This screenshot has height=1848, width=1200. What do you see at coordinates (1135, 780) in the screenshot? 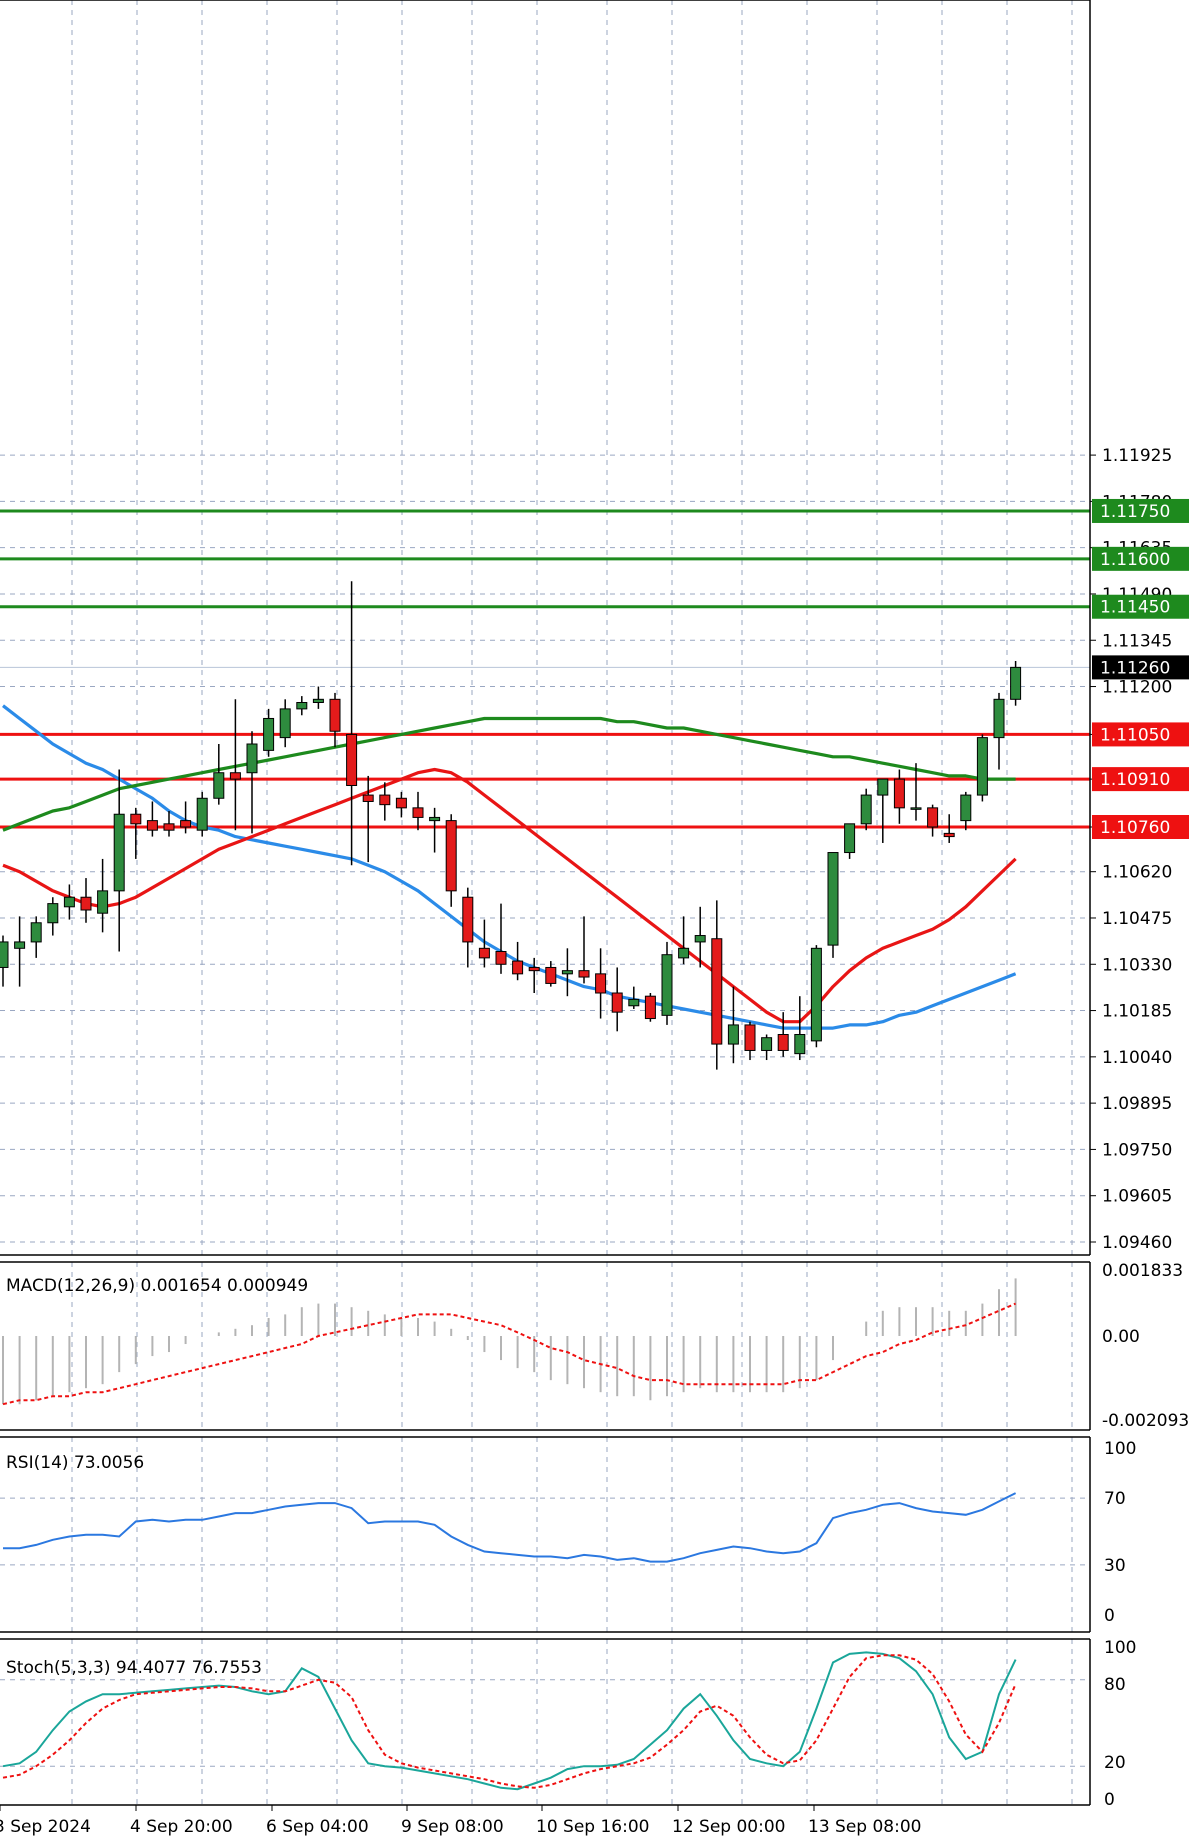
I see `level-tag-text: 1.10910` at bounding box center [1135, 780].